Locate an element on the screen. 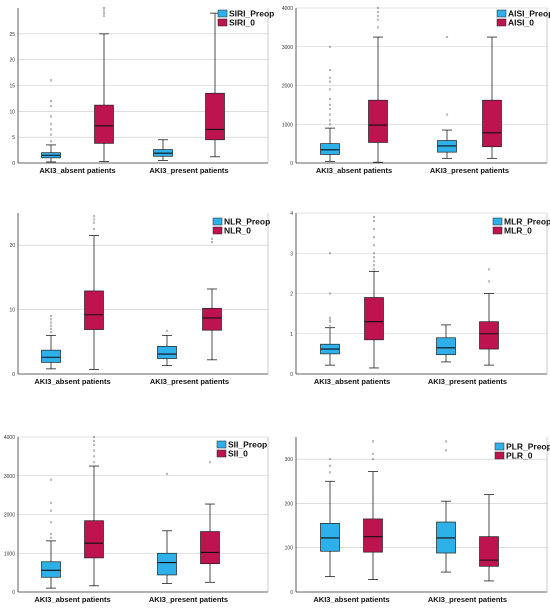 The image size is (550, 609). y-tick-label: 5 is located at coordinates (13, 138).